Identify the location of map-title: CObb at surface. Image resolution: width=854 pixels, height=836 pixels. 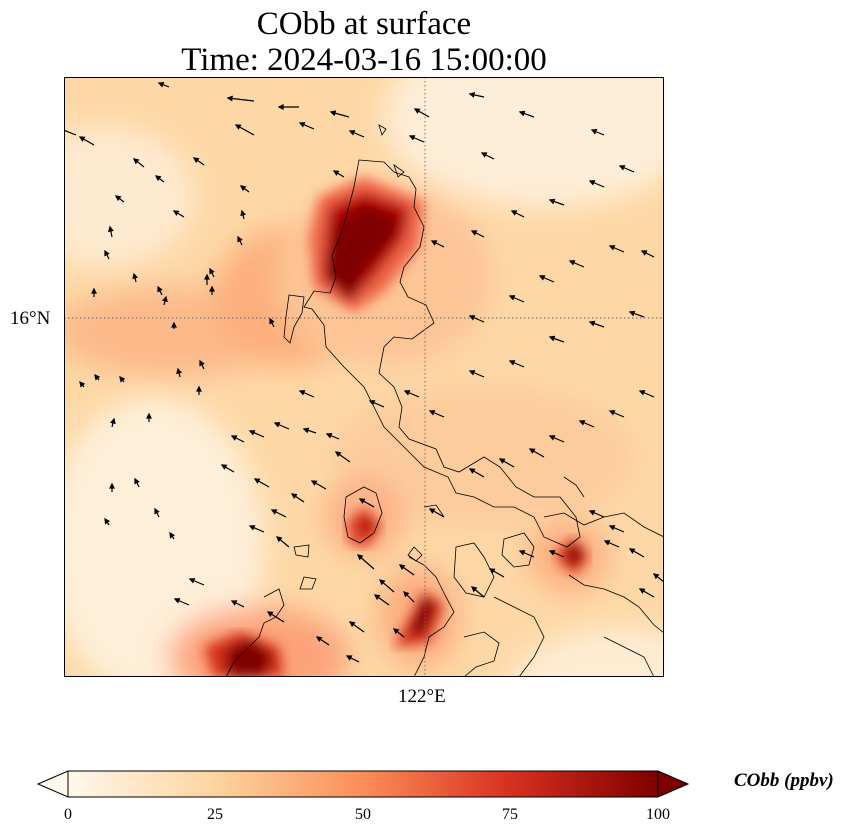
(364, 24).